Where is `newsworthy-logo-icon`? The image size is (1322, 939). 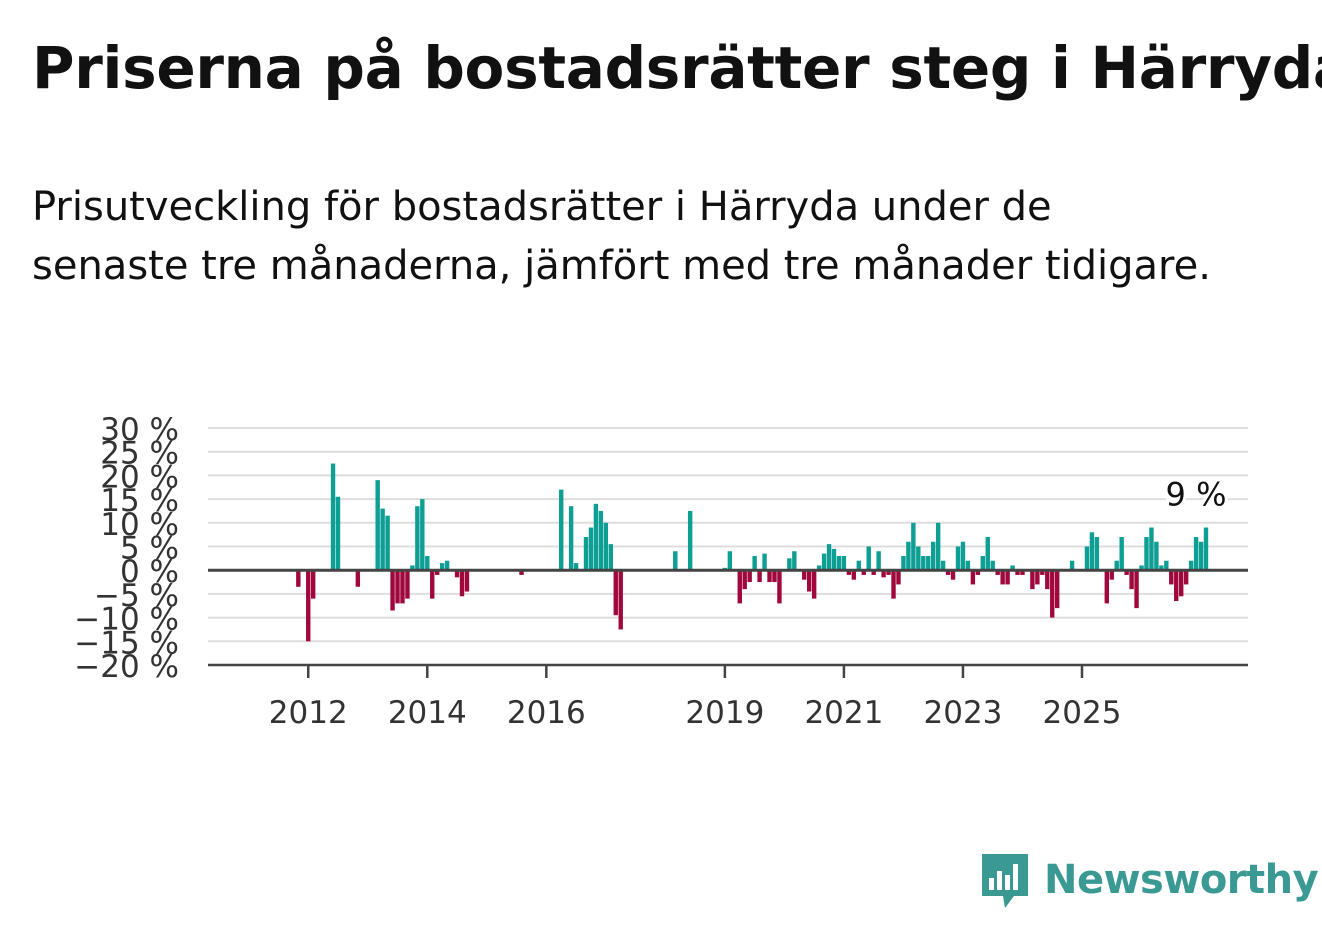 newsworthy-logo-icon is located at coordinates (1005, 881).